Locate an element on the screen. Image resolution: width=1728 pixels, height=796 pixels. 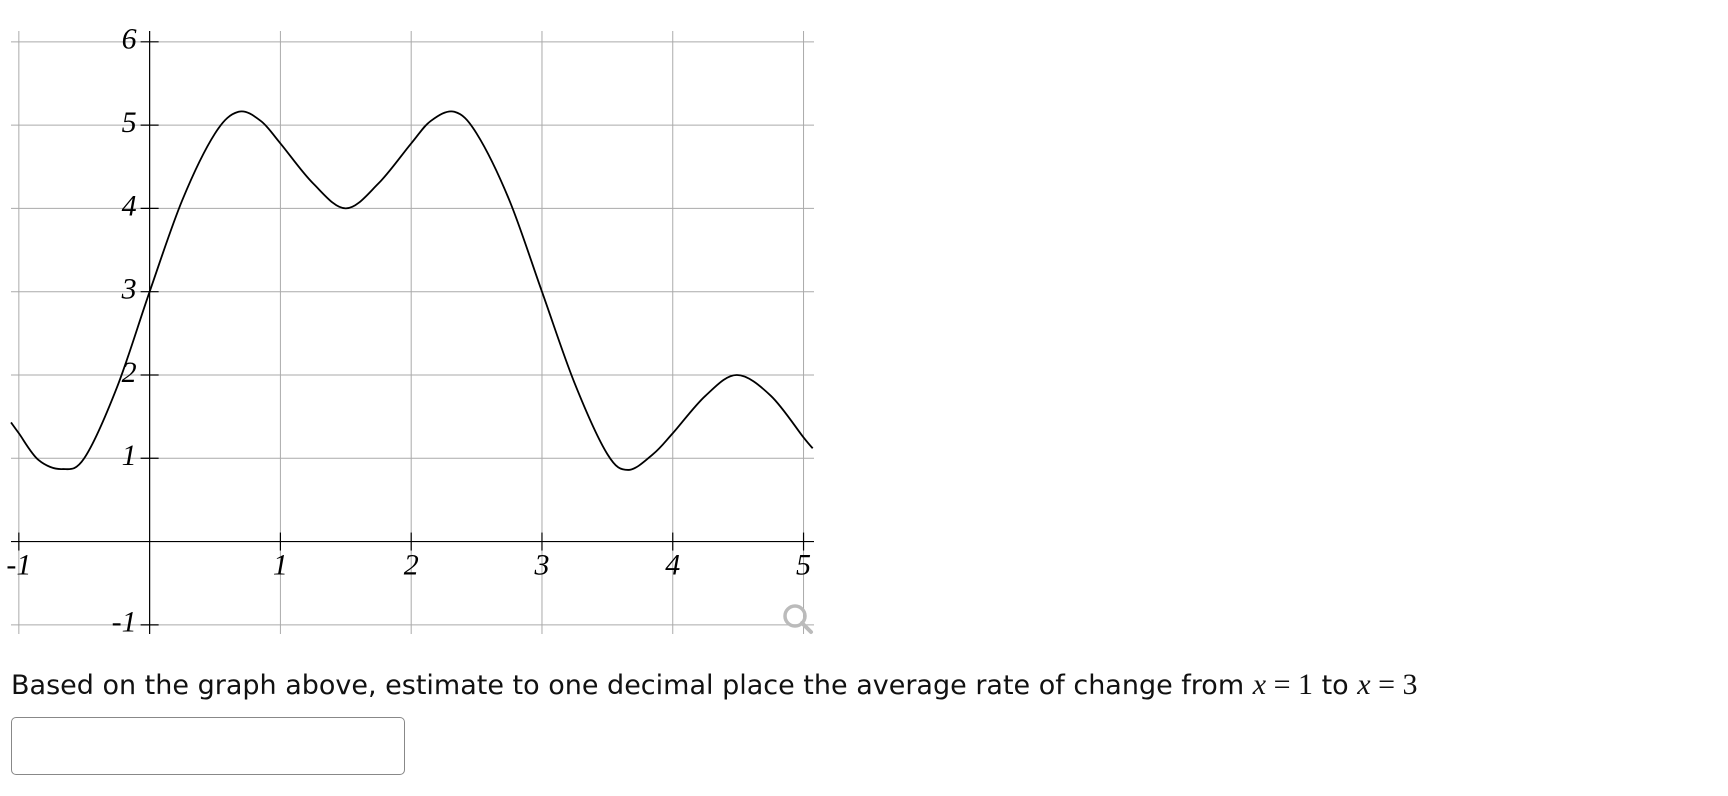
x-tick-label: 5 is located at coordinates (803, 564).